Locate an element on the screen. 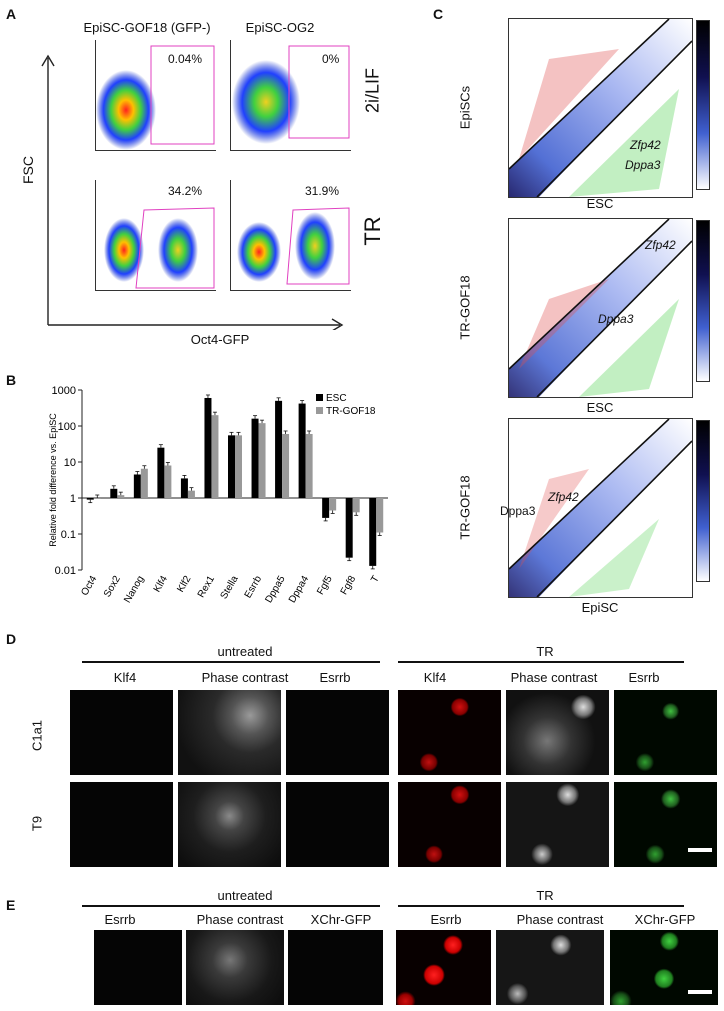 This screenshot has height=1011, width=724. b-y-tick-label: 1 is located at coordinates (73, 499).